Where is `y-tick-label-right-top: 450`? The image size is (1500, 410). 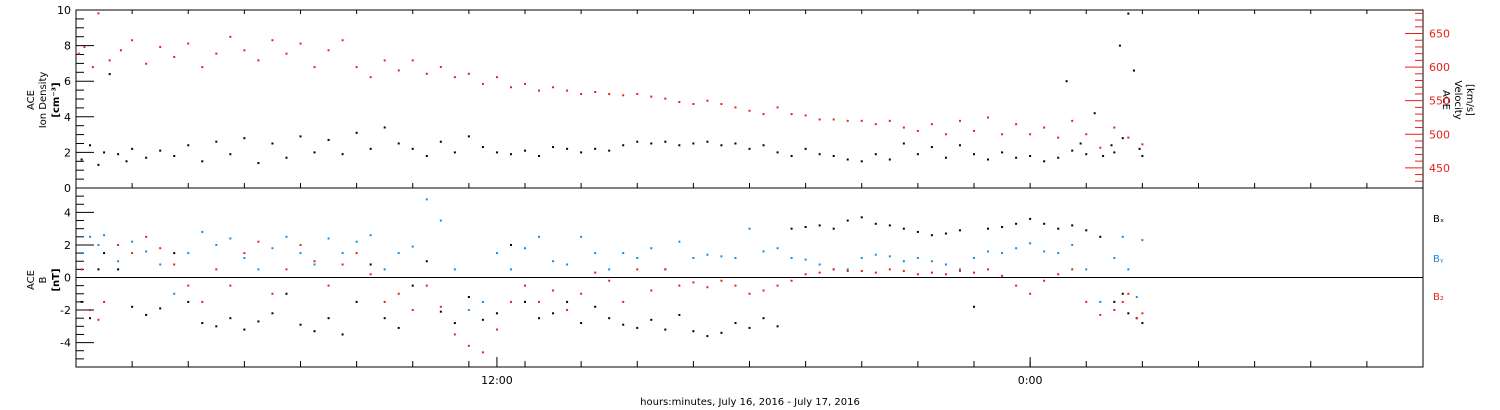 y-tick-label-right-top: 450 is located at coordinates (1439, 168).